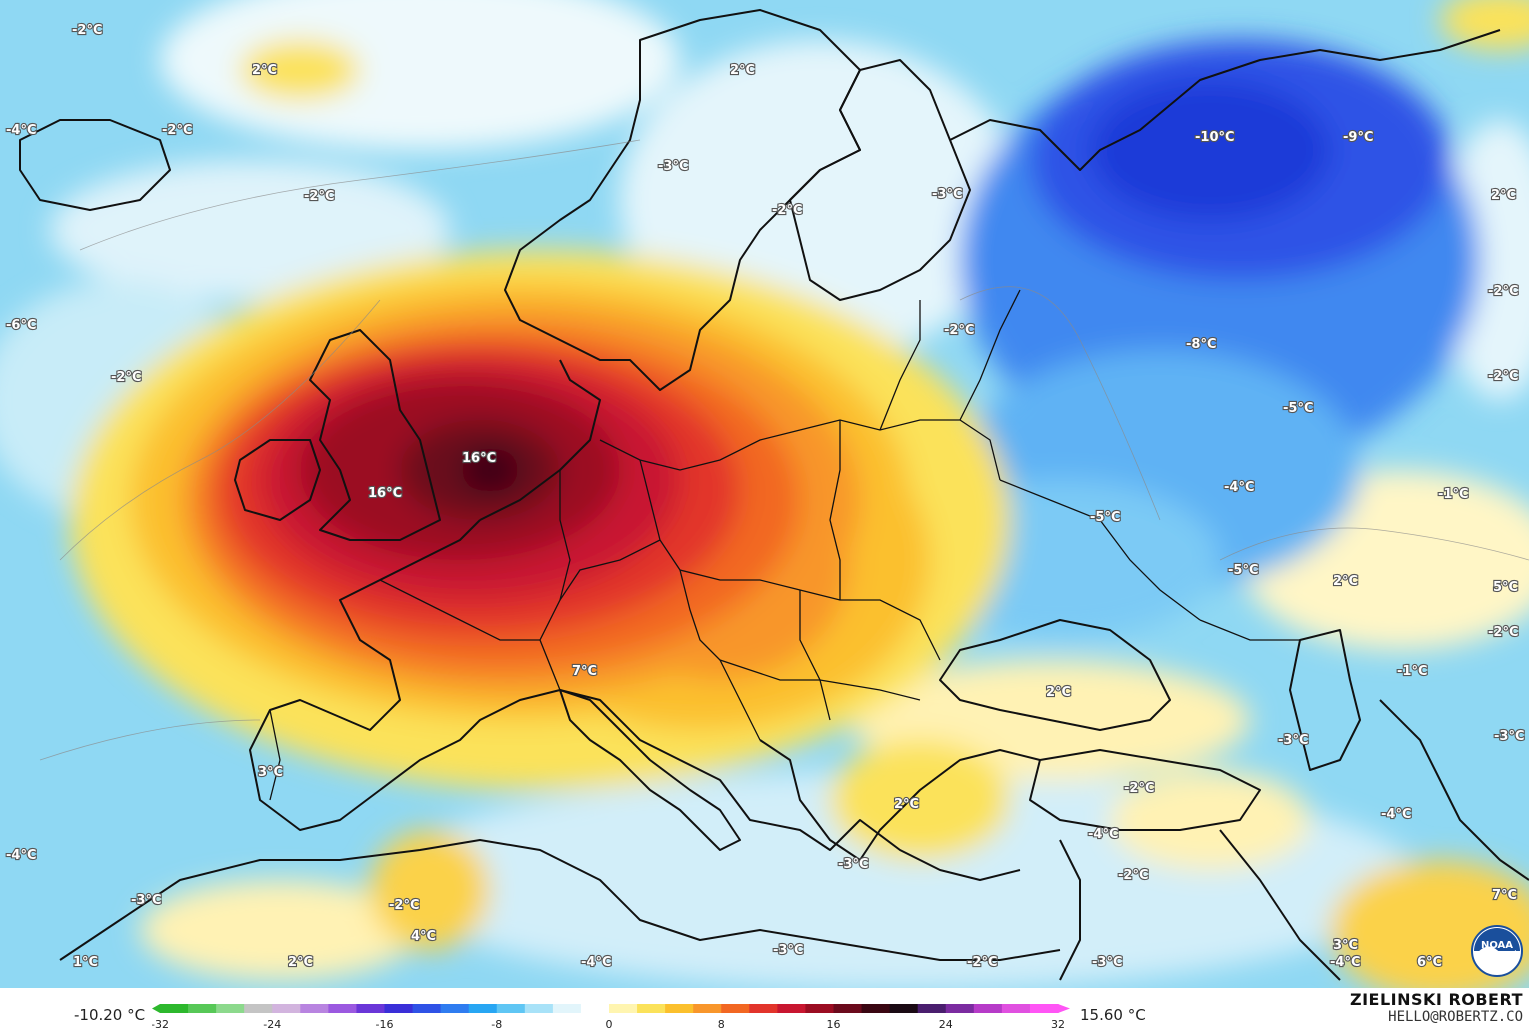 The height and width of the screenshot is (1035, 1529). What do you see at coordinates (1504, 895) in the screenshot?
I see `temp-label: 7°C` at bounding box center [1504, 895].